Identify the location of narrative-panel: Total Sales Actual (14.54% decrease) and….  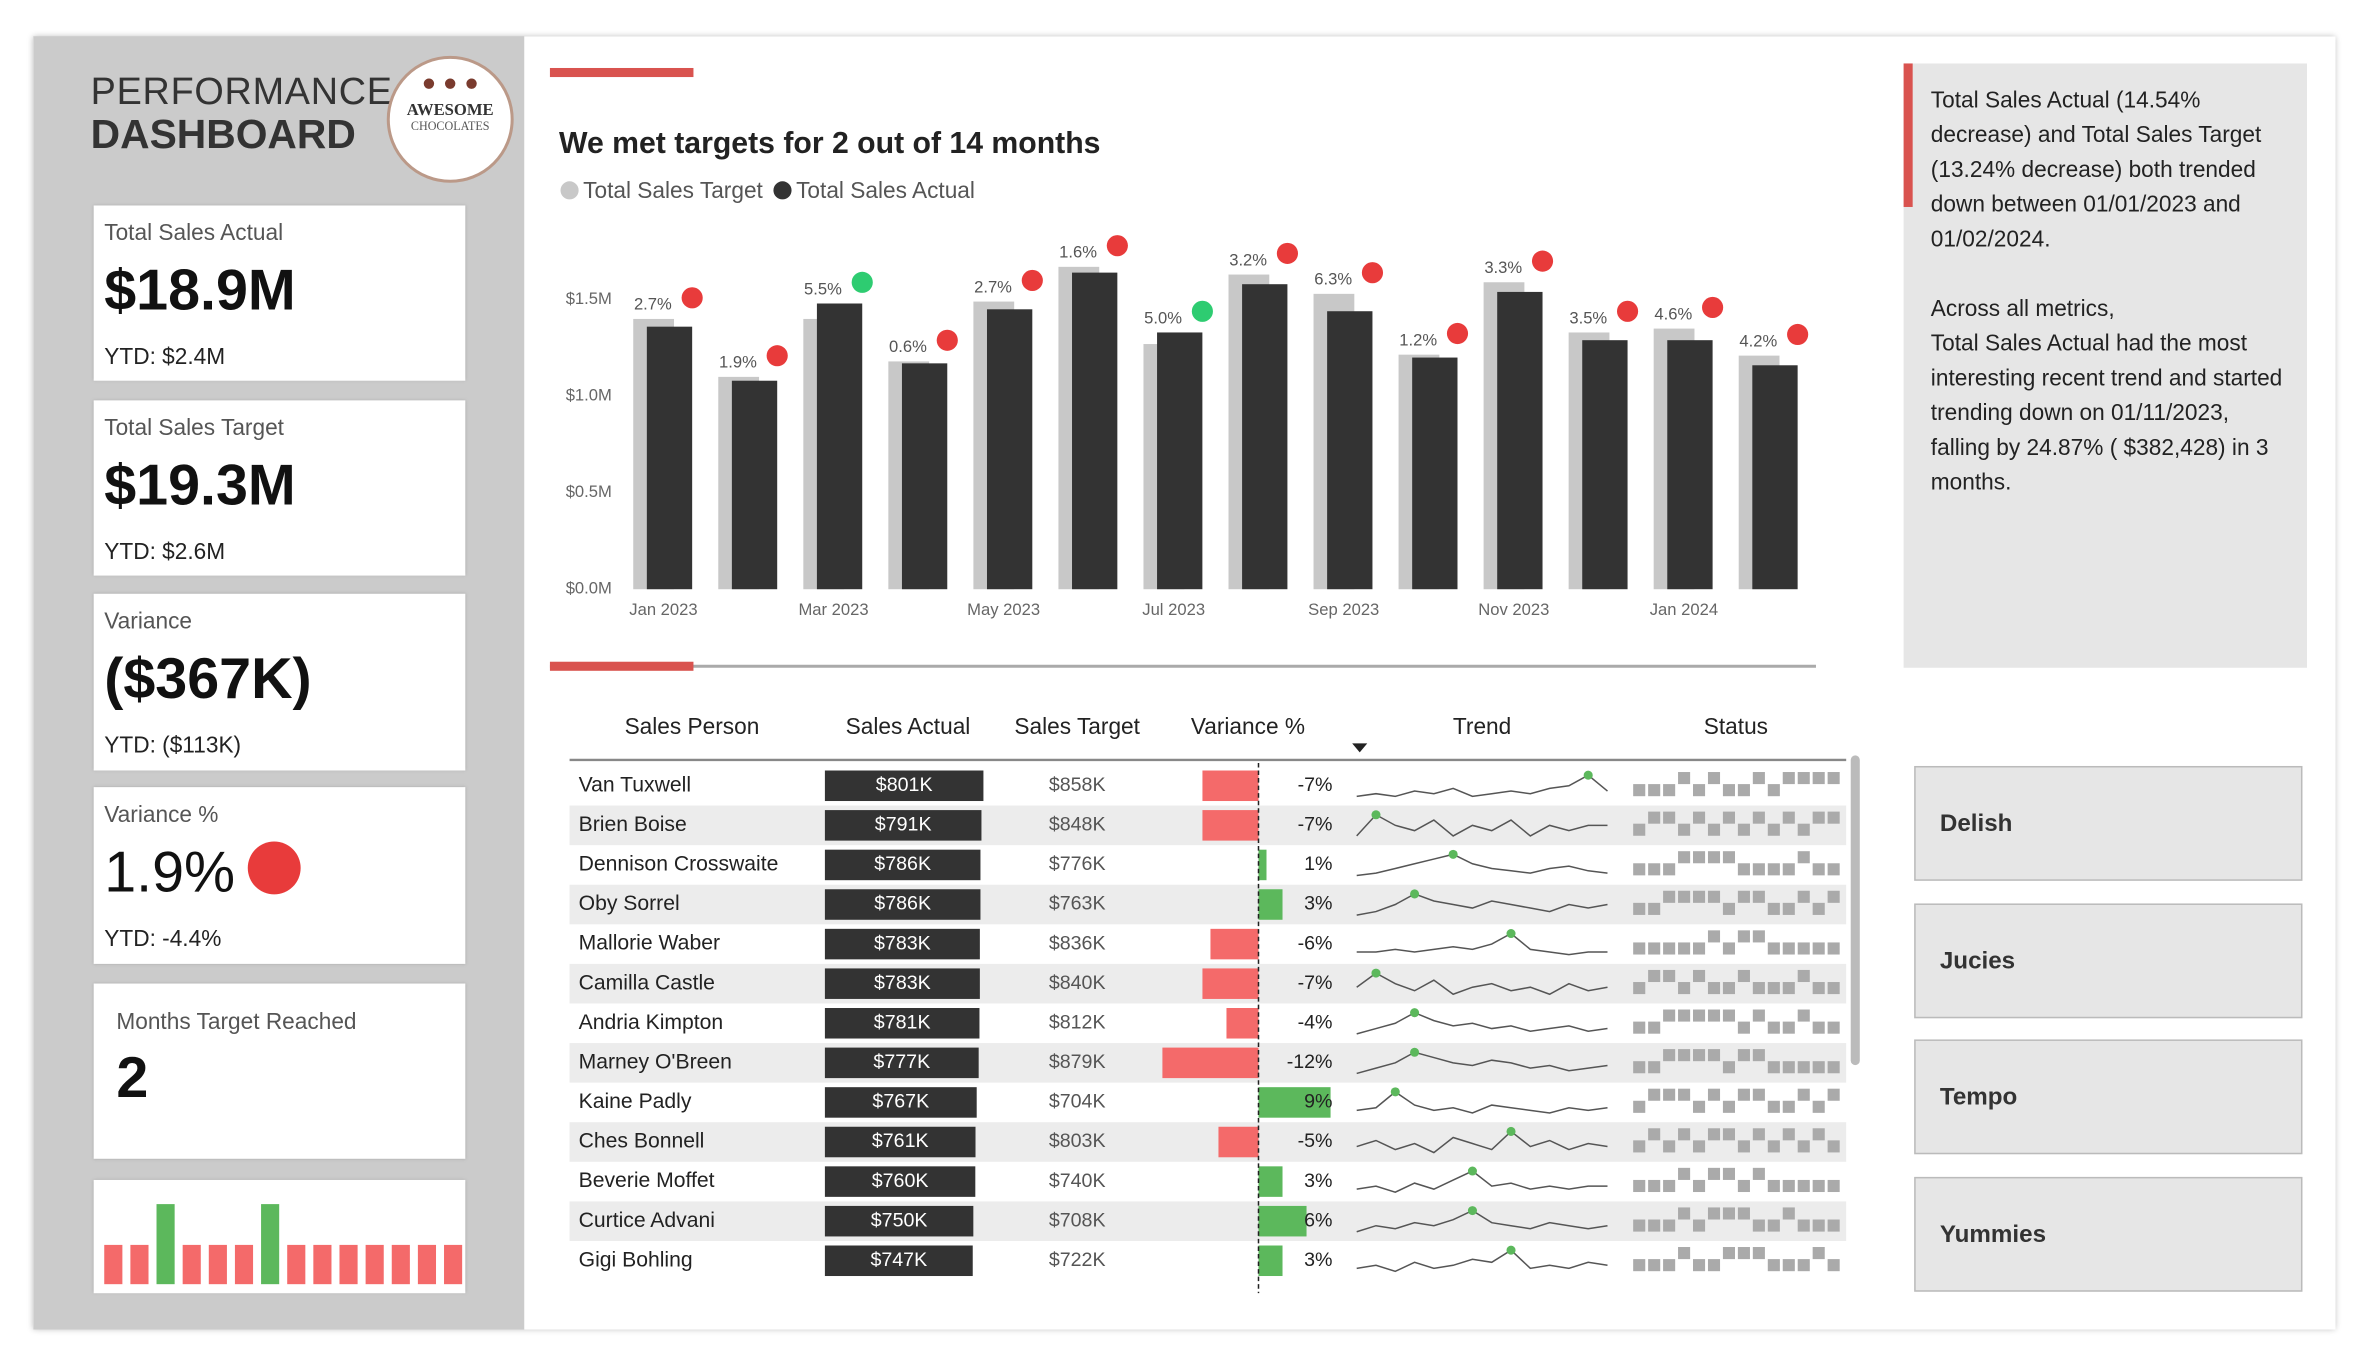
(2105, 365).